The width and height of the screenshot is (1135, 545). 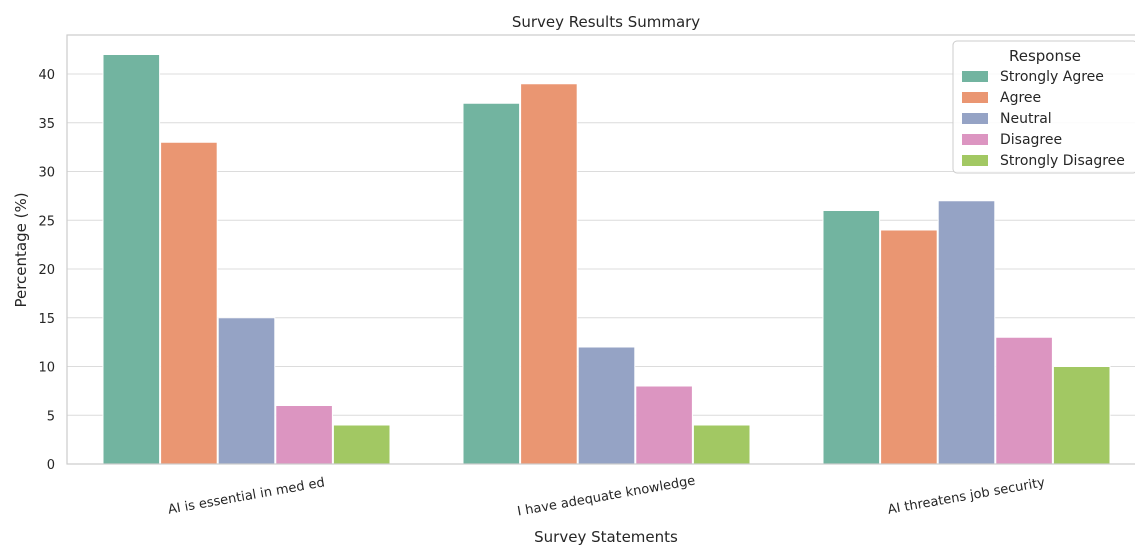 What do you see at coordinates (46, 173) in the screenshot?
I see `y-tick-label: 30` at bounding box center [46, 173].